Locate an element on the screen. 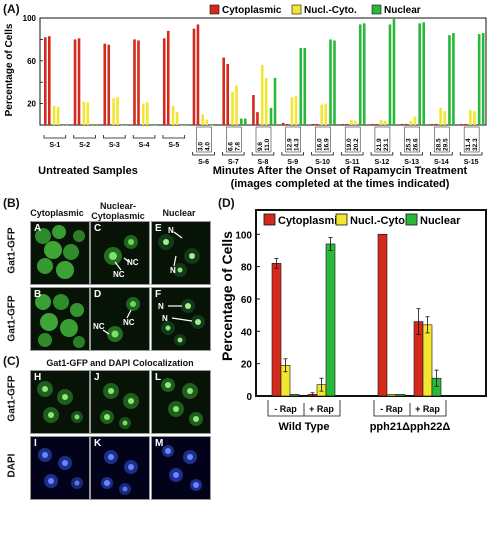 This screenshot has width=492, height=534. time-label-S-10-0: 16.0 is located at coordinates (319, 144).